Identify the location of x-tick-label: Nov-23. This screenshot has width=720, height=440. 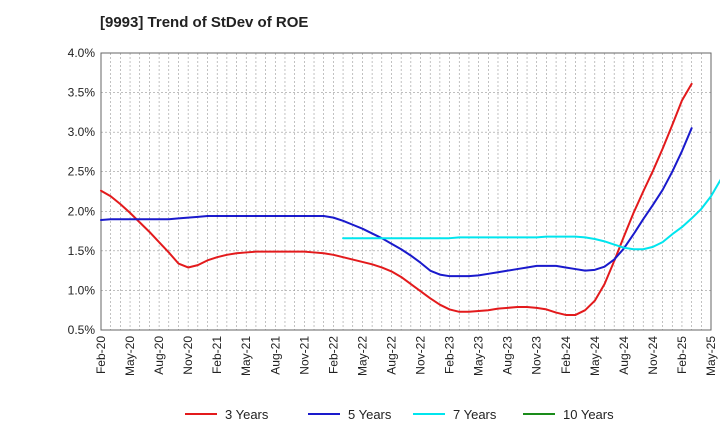
(537, 355).